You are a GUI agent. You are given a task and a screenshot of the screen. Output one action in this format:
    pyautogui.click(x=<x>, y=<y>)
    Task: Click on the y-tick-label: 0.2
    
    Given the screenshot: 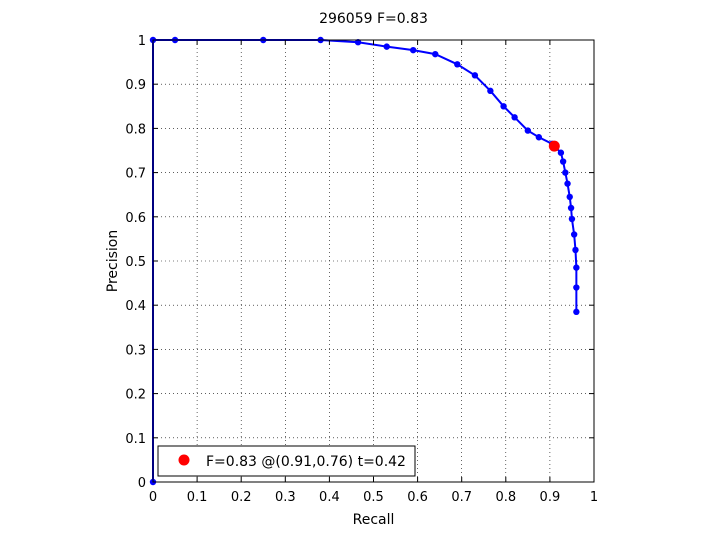 What is the action you would take?
    pyautogui.click(x=135, y=395)
    